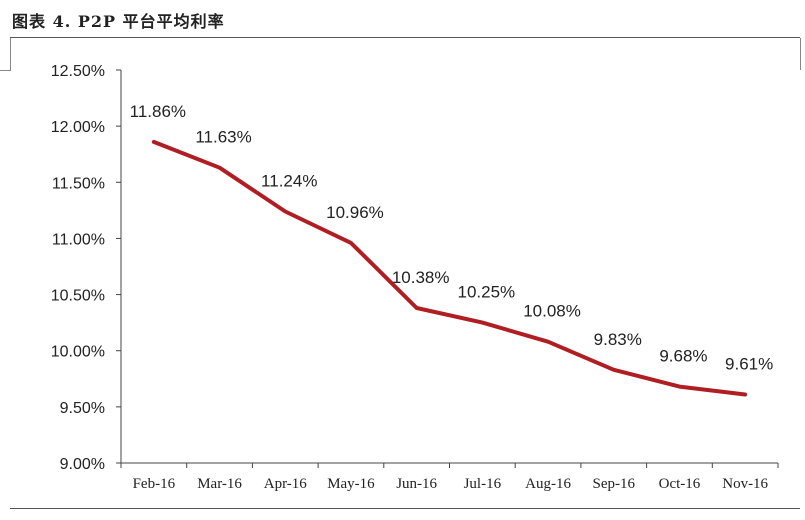 This screenshot has height=520, width=805. Describe the element at coordinates (749, 364) in the screenshot. I see `data-label: 9.61%` at that location.